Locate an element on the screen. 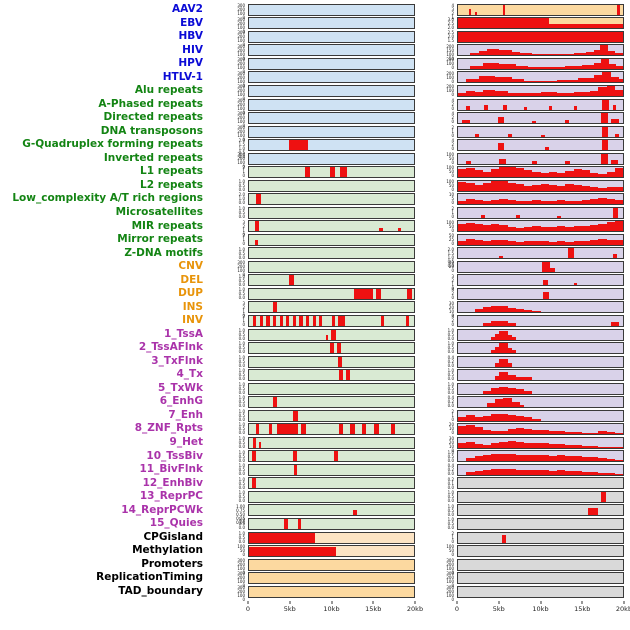 The width and height of the screenshot is (630, 630). row-label: 6_EnhG is located at coordinates (181, 401).